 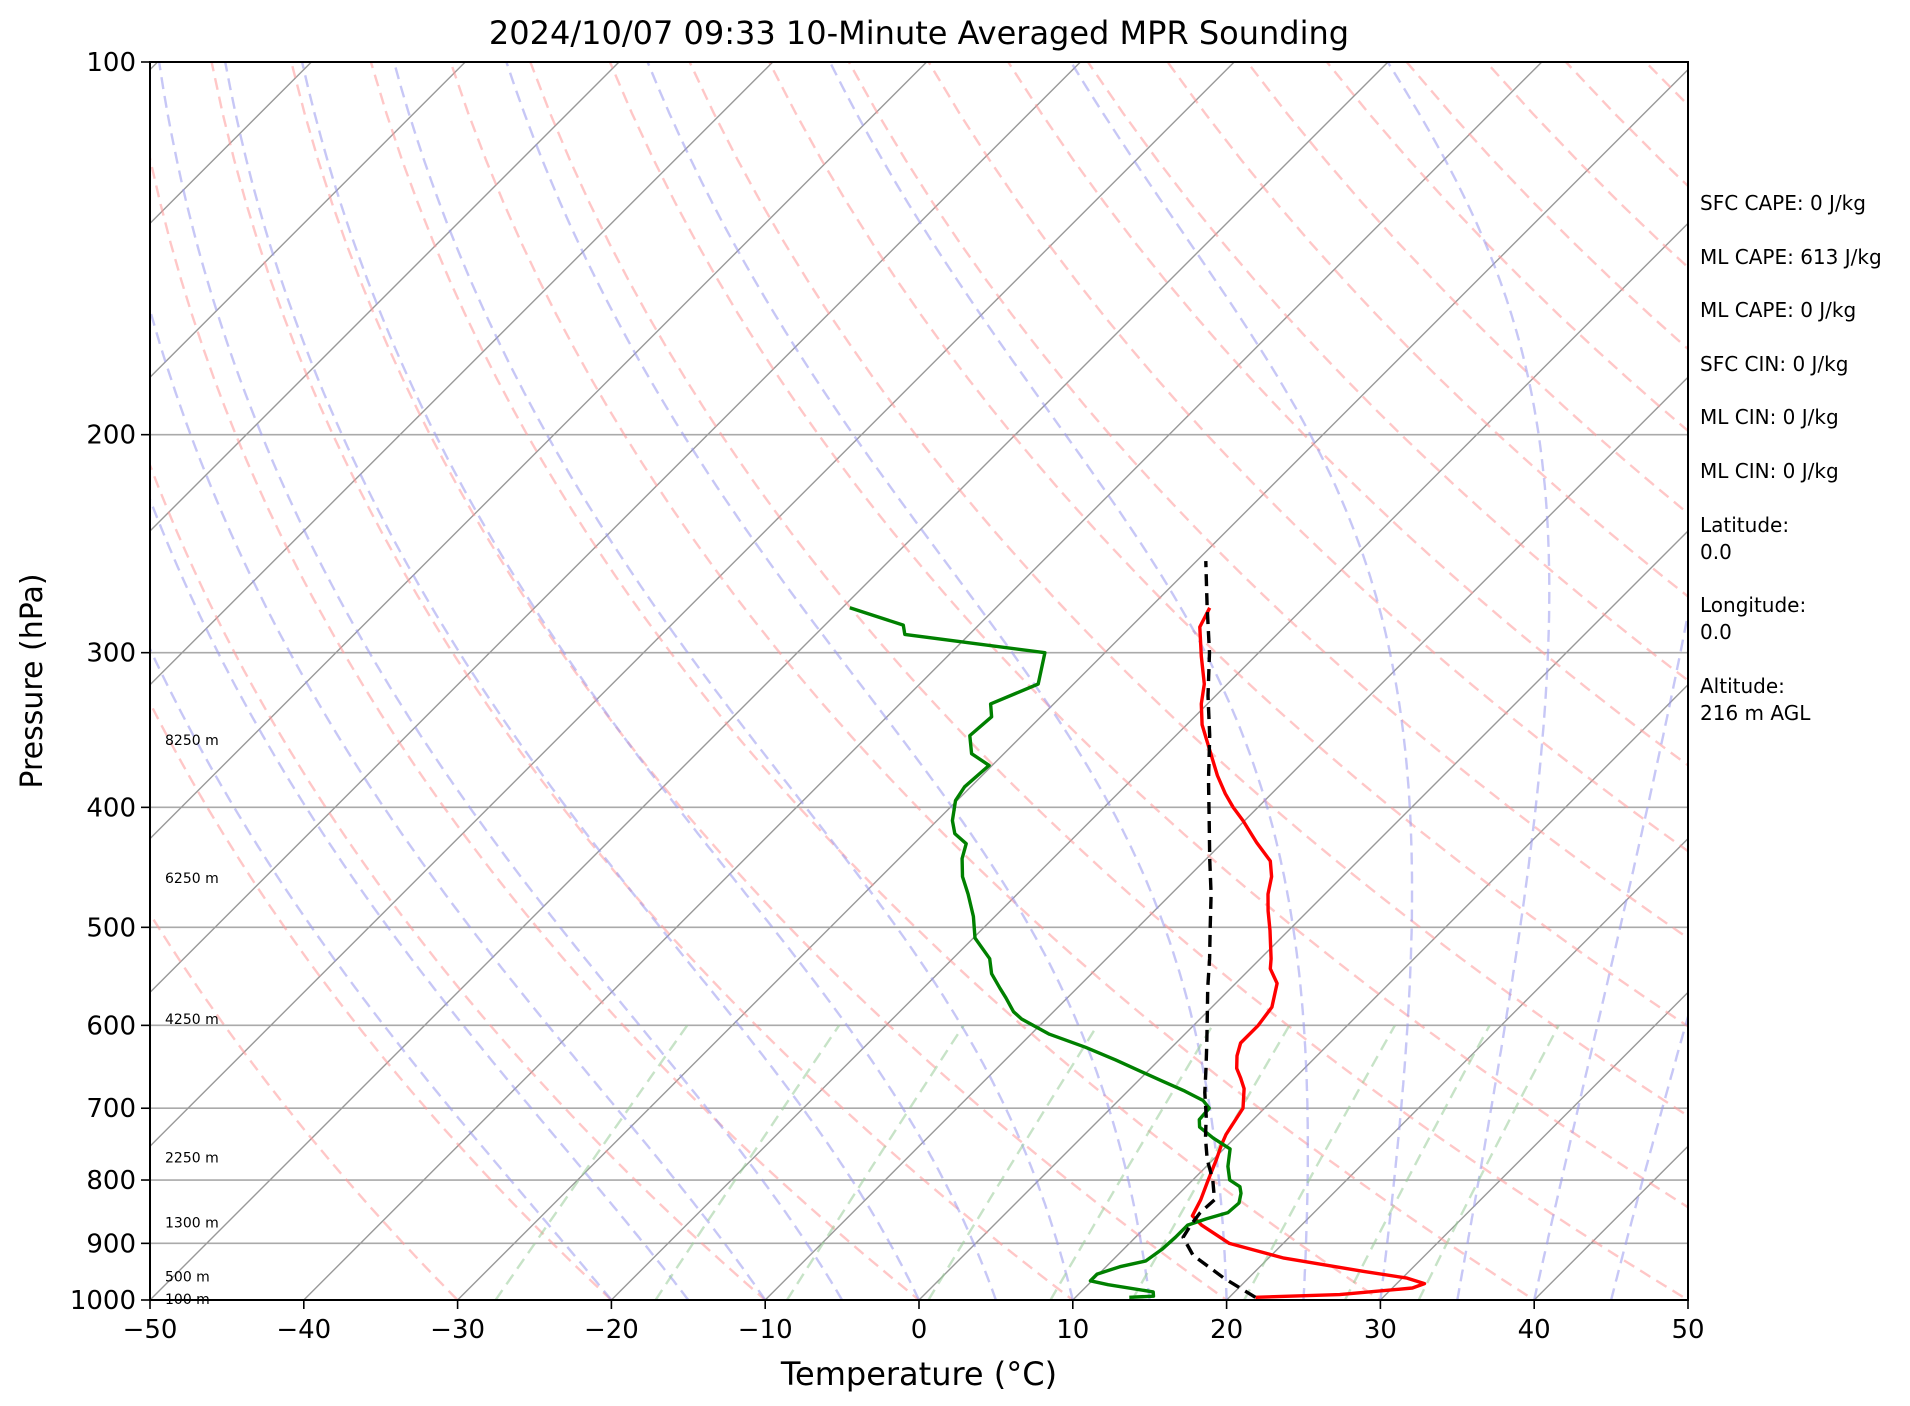 I want to click on x-tick-label: −50, so click(x=150, y=1330).